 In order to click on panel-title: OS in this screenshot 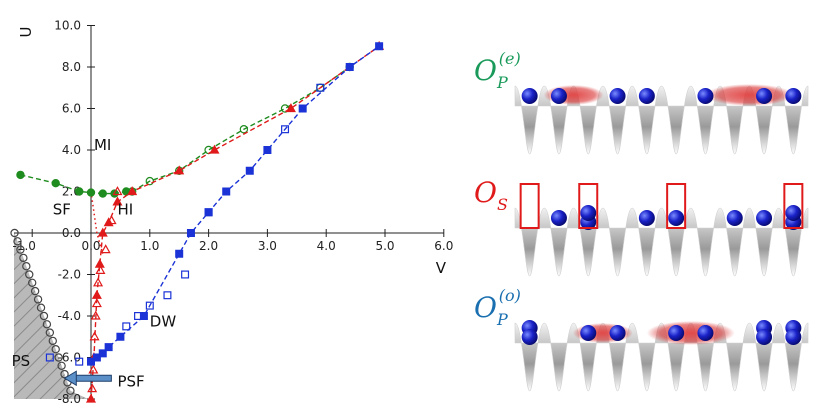, I will do `click(491, 195)`.